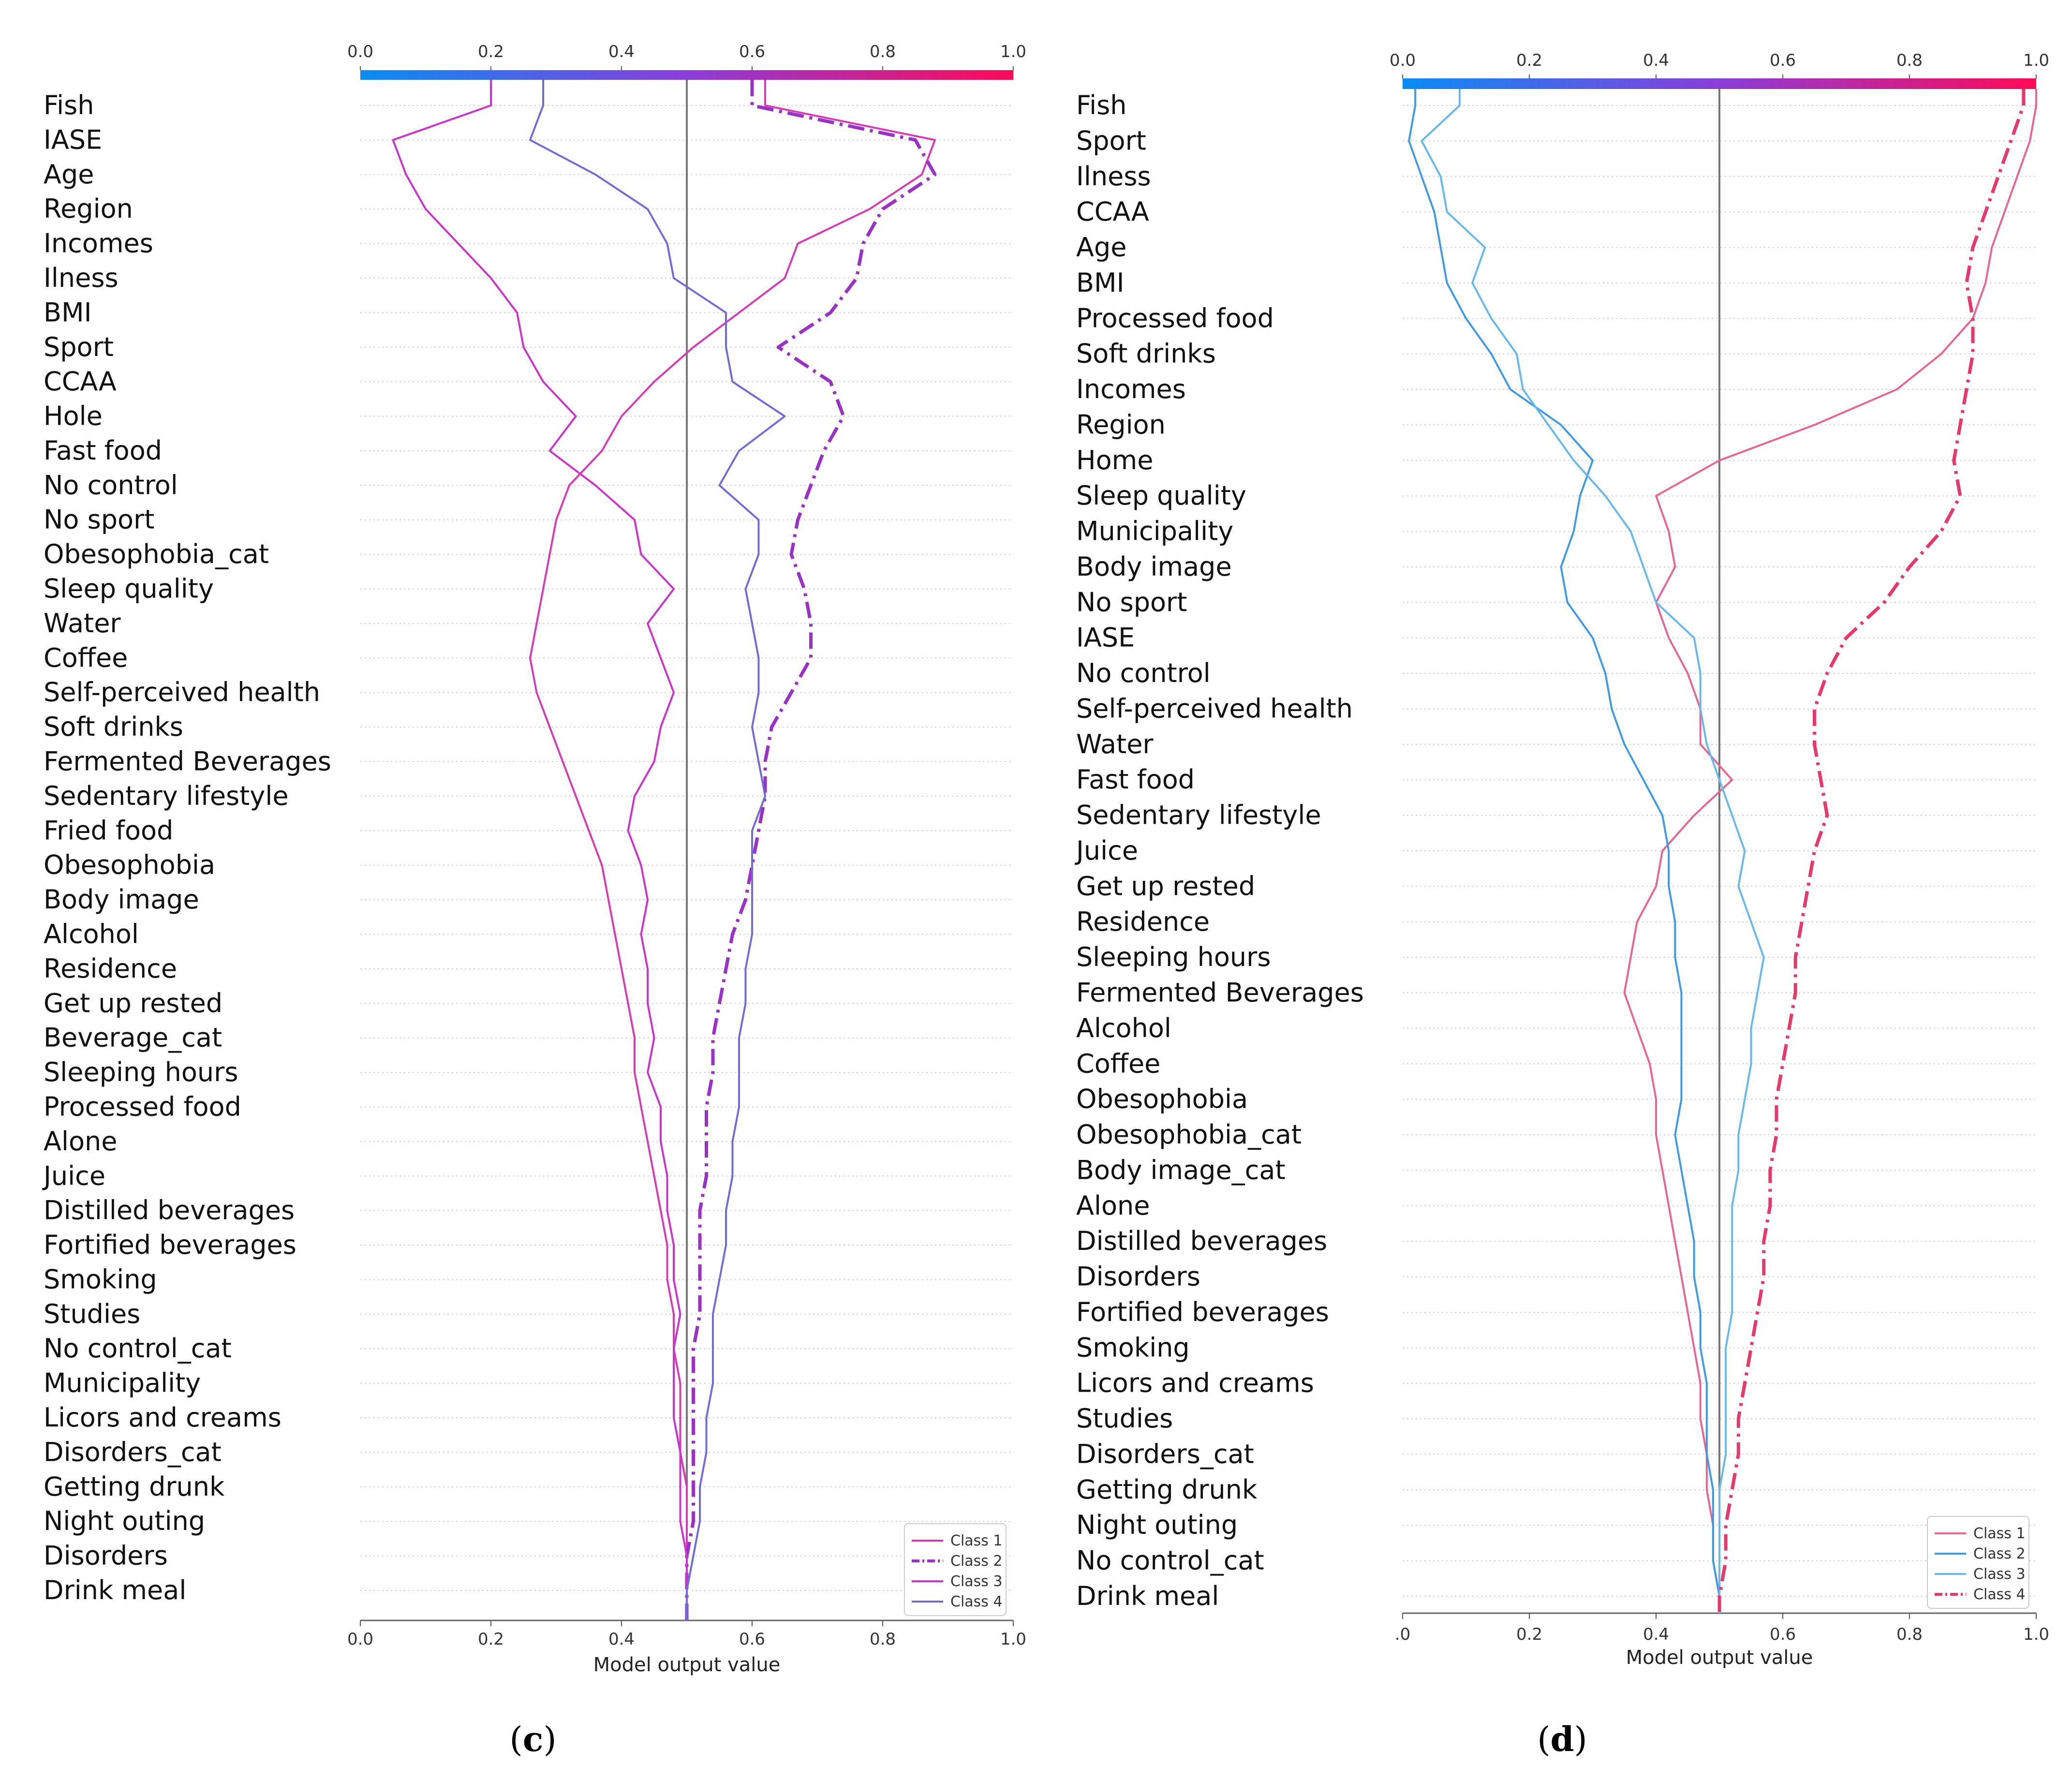 This screenshot has width=2072, height=1767. Describe the element at coordinates (111, 485) in the screenshot. I see `feature-label: No control` at that location.